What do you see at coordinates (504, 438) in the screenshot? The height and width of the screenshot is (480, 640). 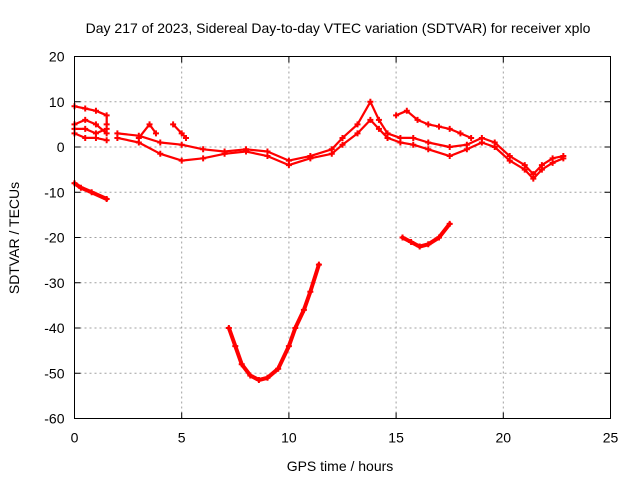 I see `x-tick-label: 20` at bounding box center [504, 438].